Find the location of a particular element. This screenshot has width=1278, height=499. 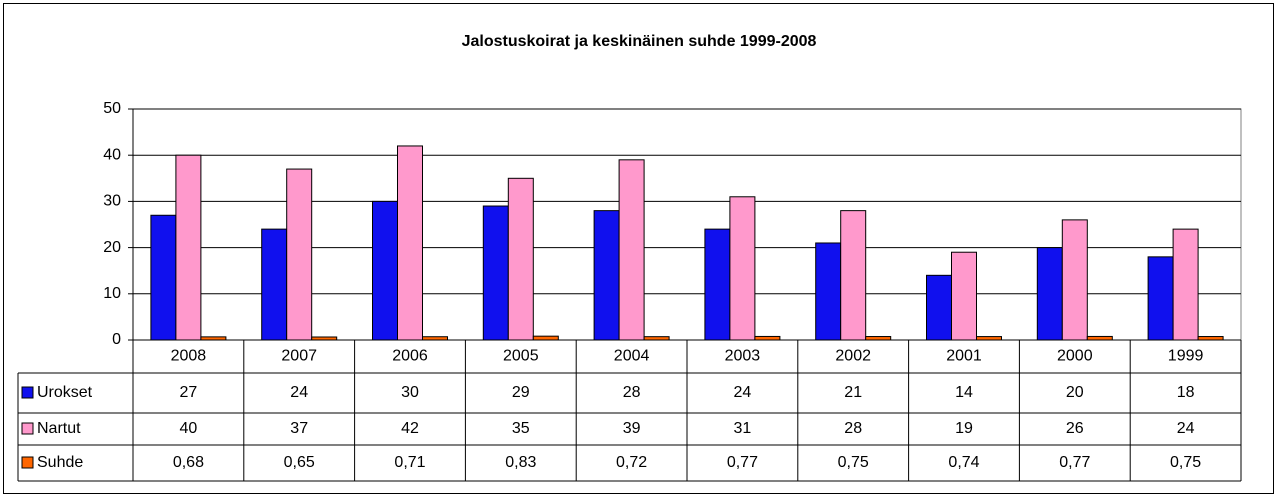

table-value: 30 is located at coordinates (410, 392).